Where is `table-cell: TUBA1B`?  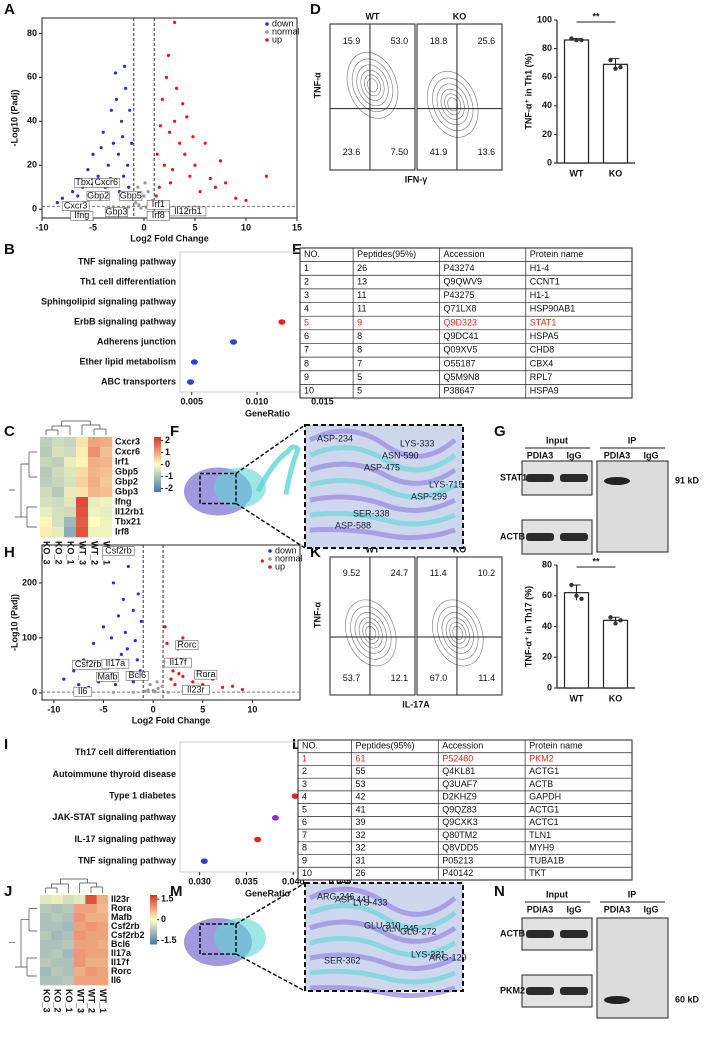 table-cell: TUBA1B is located at coordinates (546, 860).